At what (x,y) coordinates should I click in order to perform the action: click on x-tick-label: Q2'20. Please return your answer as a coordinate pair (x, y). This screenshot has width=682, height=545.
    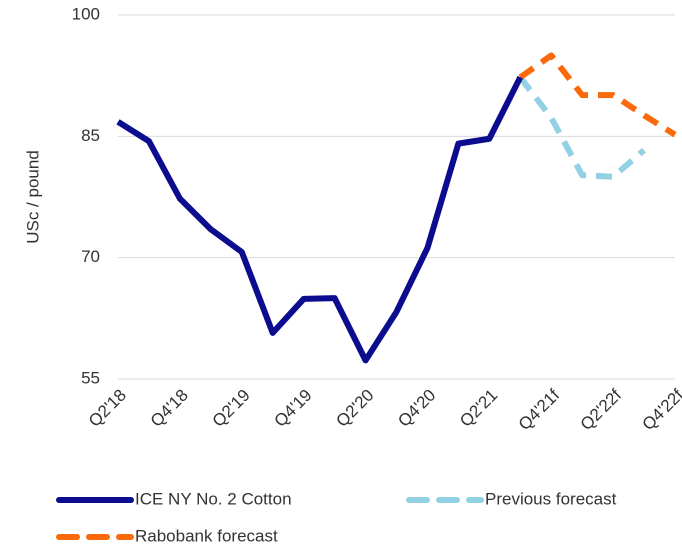
    Looking at the image, I should click on (354, 408).